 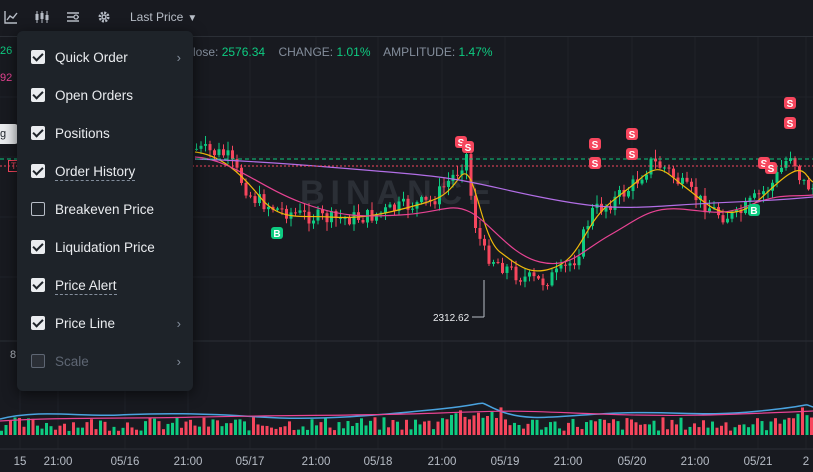 What do you see at coordinates (105, 18) in the screenshot?
I see `gear-icon` at bounding box center [105, 18].